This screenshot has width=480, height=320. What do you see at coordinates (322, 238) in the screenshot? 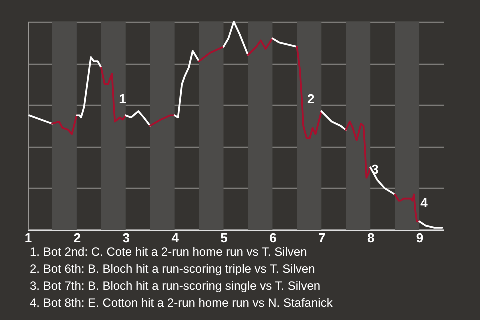
I see `x-tick-label: 7` at bounding box center [322, 238].